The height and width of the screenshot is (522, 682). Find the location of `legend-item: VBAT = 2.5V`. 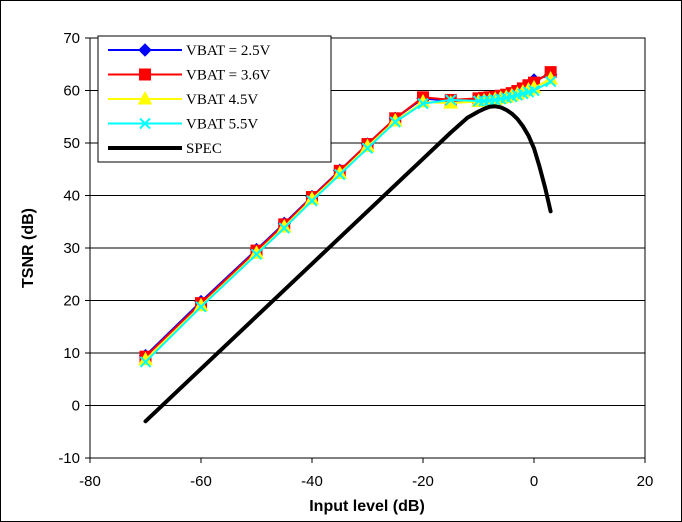

legend-item: VBAT = 2.5V is located at coordinates (189, 51).